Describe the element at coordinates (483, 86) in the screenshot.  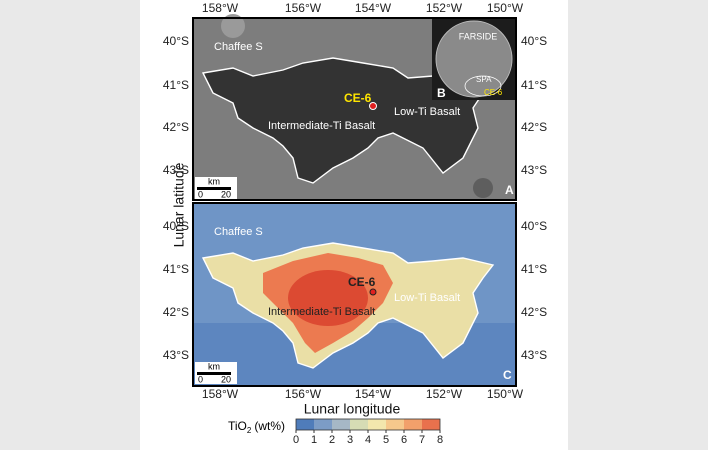
I see `spa-outline` at that location.